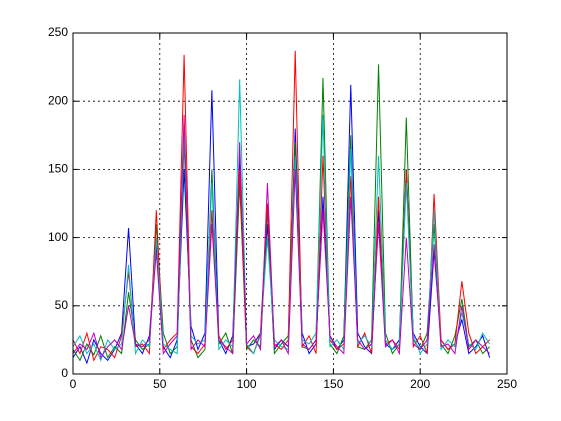  I want to click on x-tick-label: 150, so click(333, 384).